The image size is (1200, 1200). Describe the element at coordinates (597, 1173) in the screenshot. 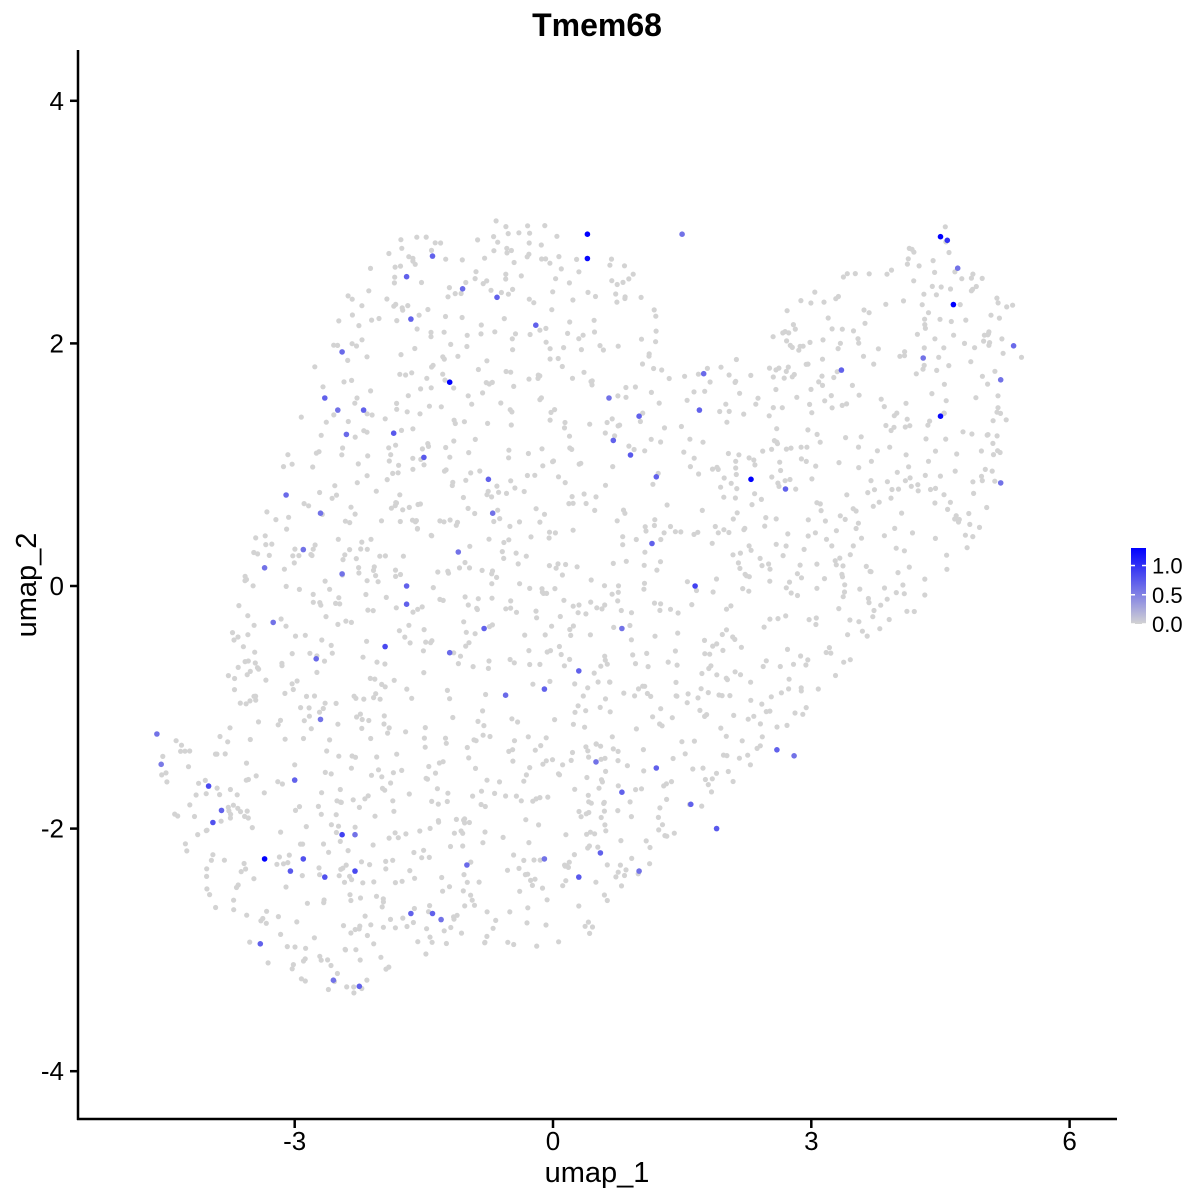

I see `x-axis-title: umap_1` at that location.